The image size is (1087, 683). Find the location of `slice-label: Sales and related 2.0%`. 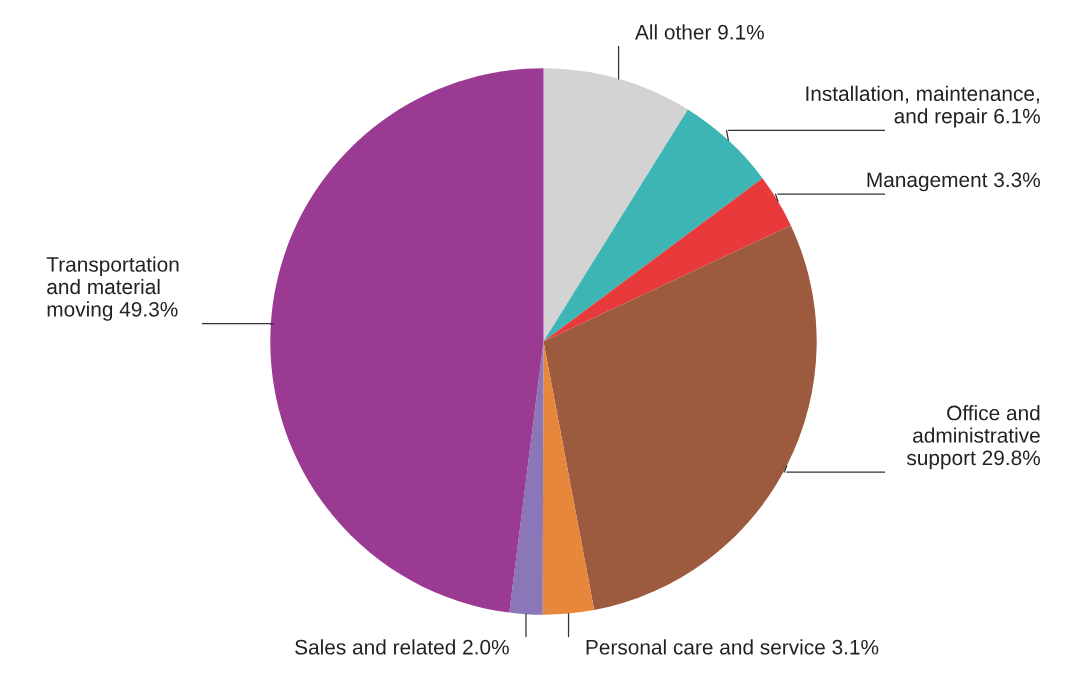

slice-label: Sales and related 2.0% is located at coordinates (402, 647).